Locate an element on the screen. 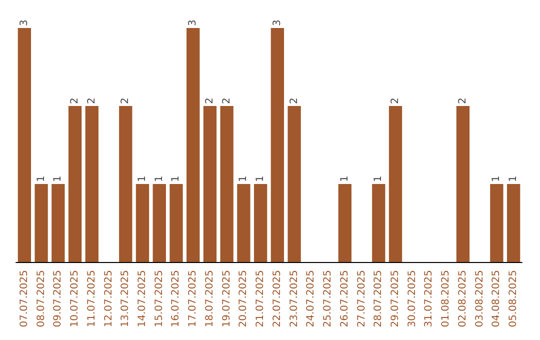  x-tick-label: 25.07.2025 is located at coordinates (328, 299).